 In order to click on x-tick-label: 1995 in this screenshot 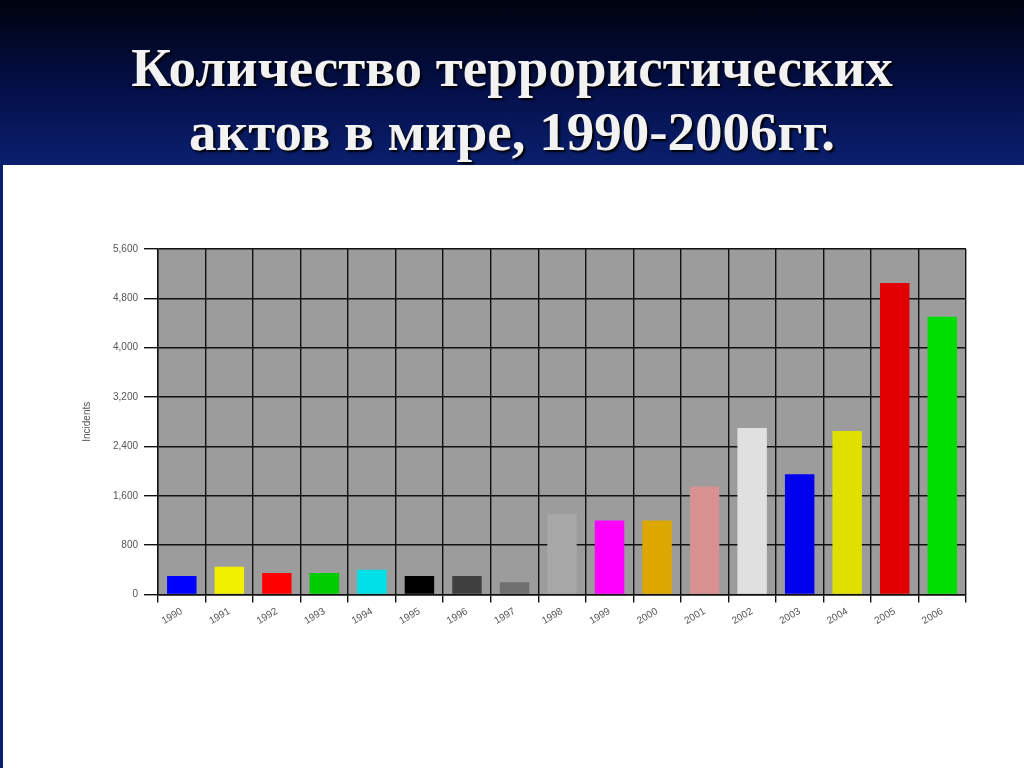, I will do `click(410, 615)`.